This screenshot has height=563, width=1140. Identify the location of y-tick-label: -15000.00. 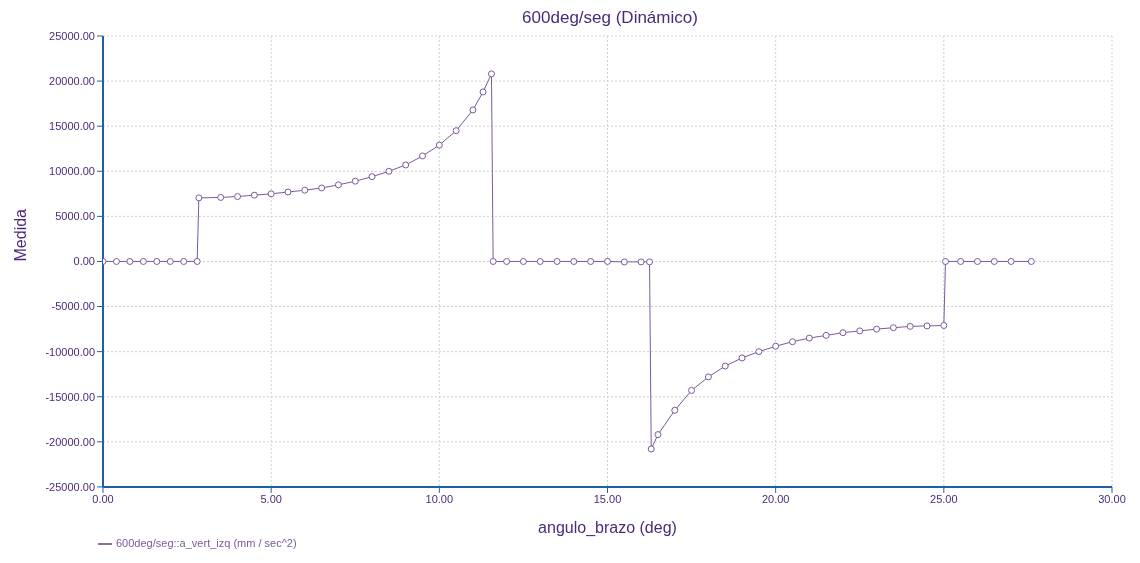
(70, 396).